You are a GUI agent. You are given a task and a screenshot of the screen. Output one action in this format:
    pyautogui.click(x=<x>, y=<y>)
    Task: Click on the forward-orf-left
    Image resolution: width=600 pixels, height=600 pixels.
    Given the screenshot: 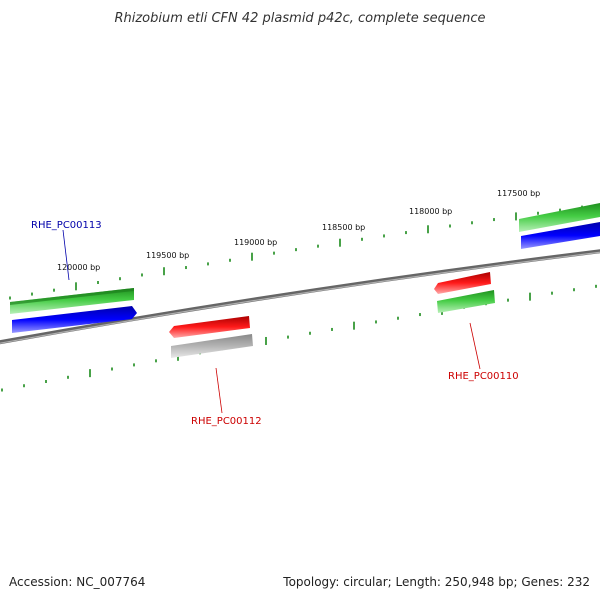 What is the action you would take?
    pyautogui.click(x=72, y=301)
    